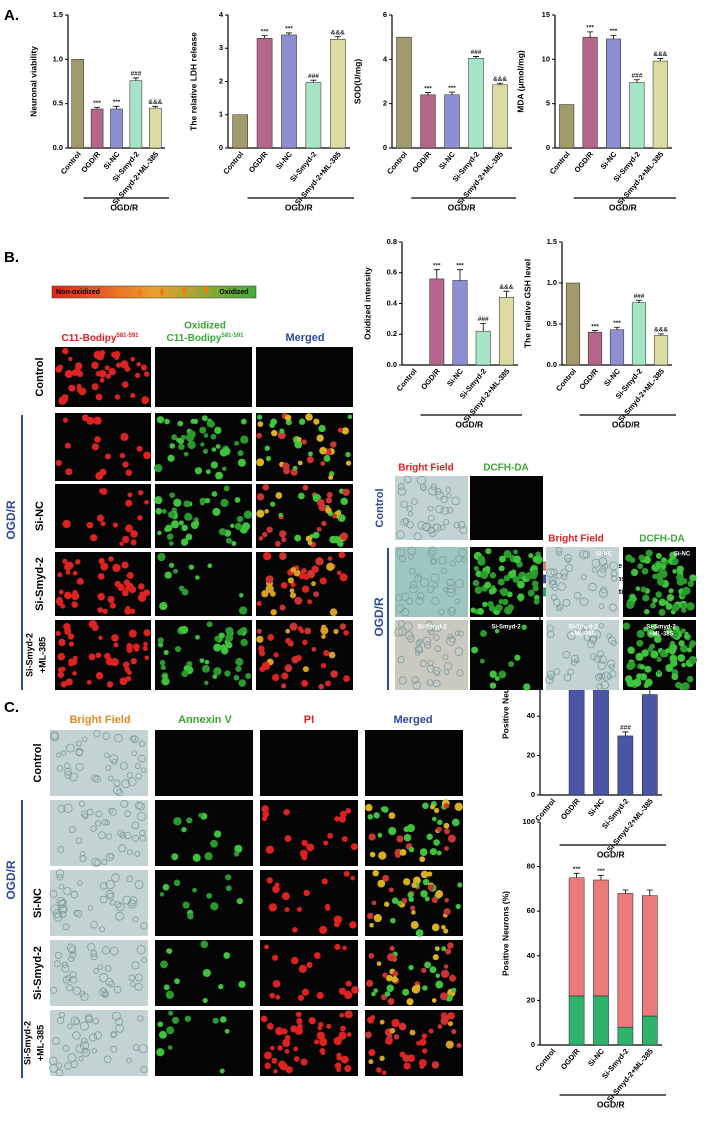 The width and height of the screenshot is (706, 1137). I want to click on label: Bright Field, so click(99, 720).